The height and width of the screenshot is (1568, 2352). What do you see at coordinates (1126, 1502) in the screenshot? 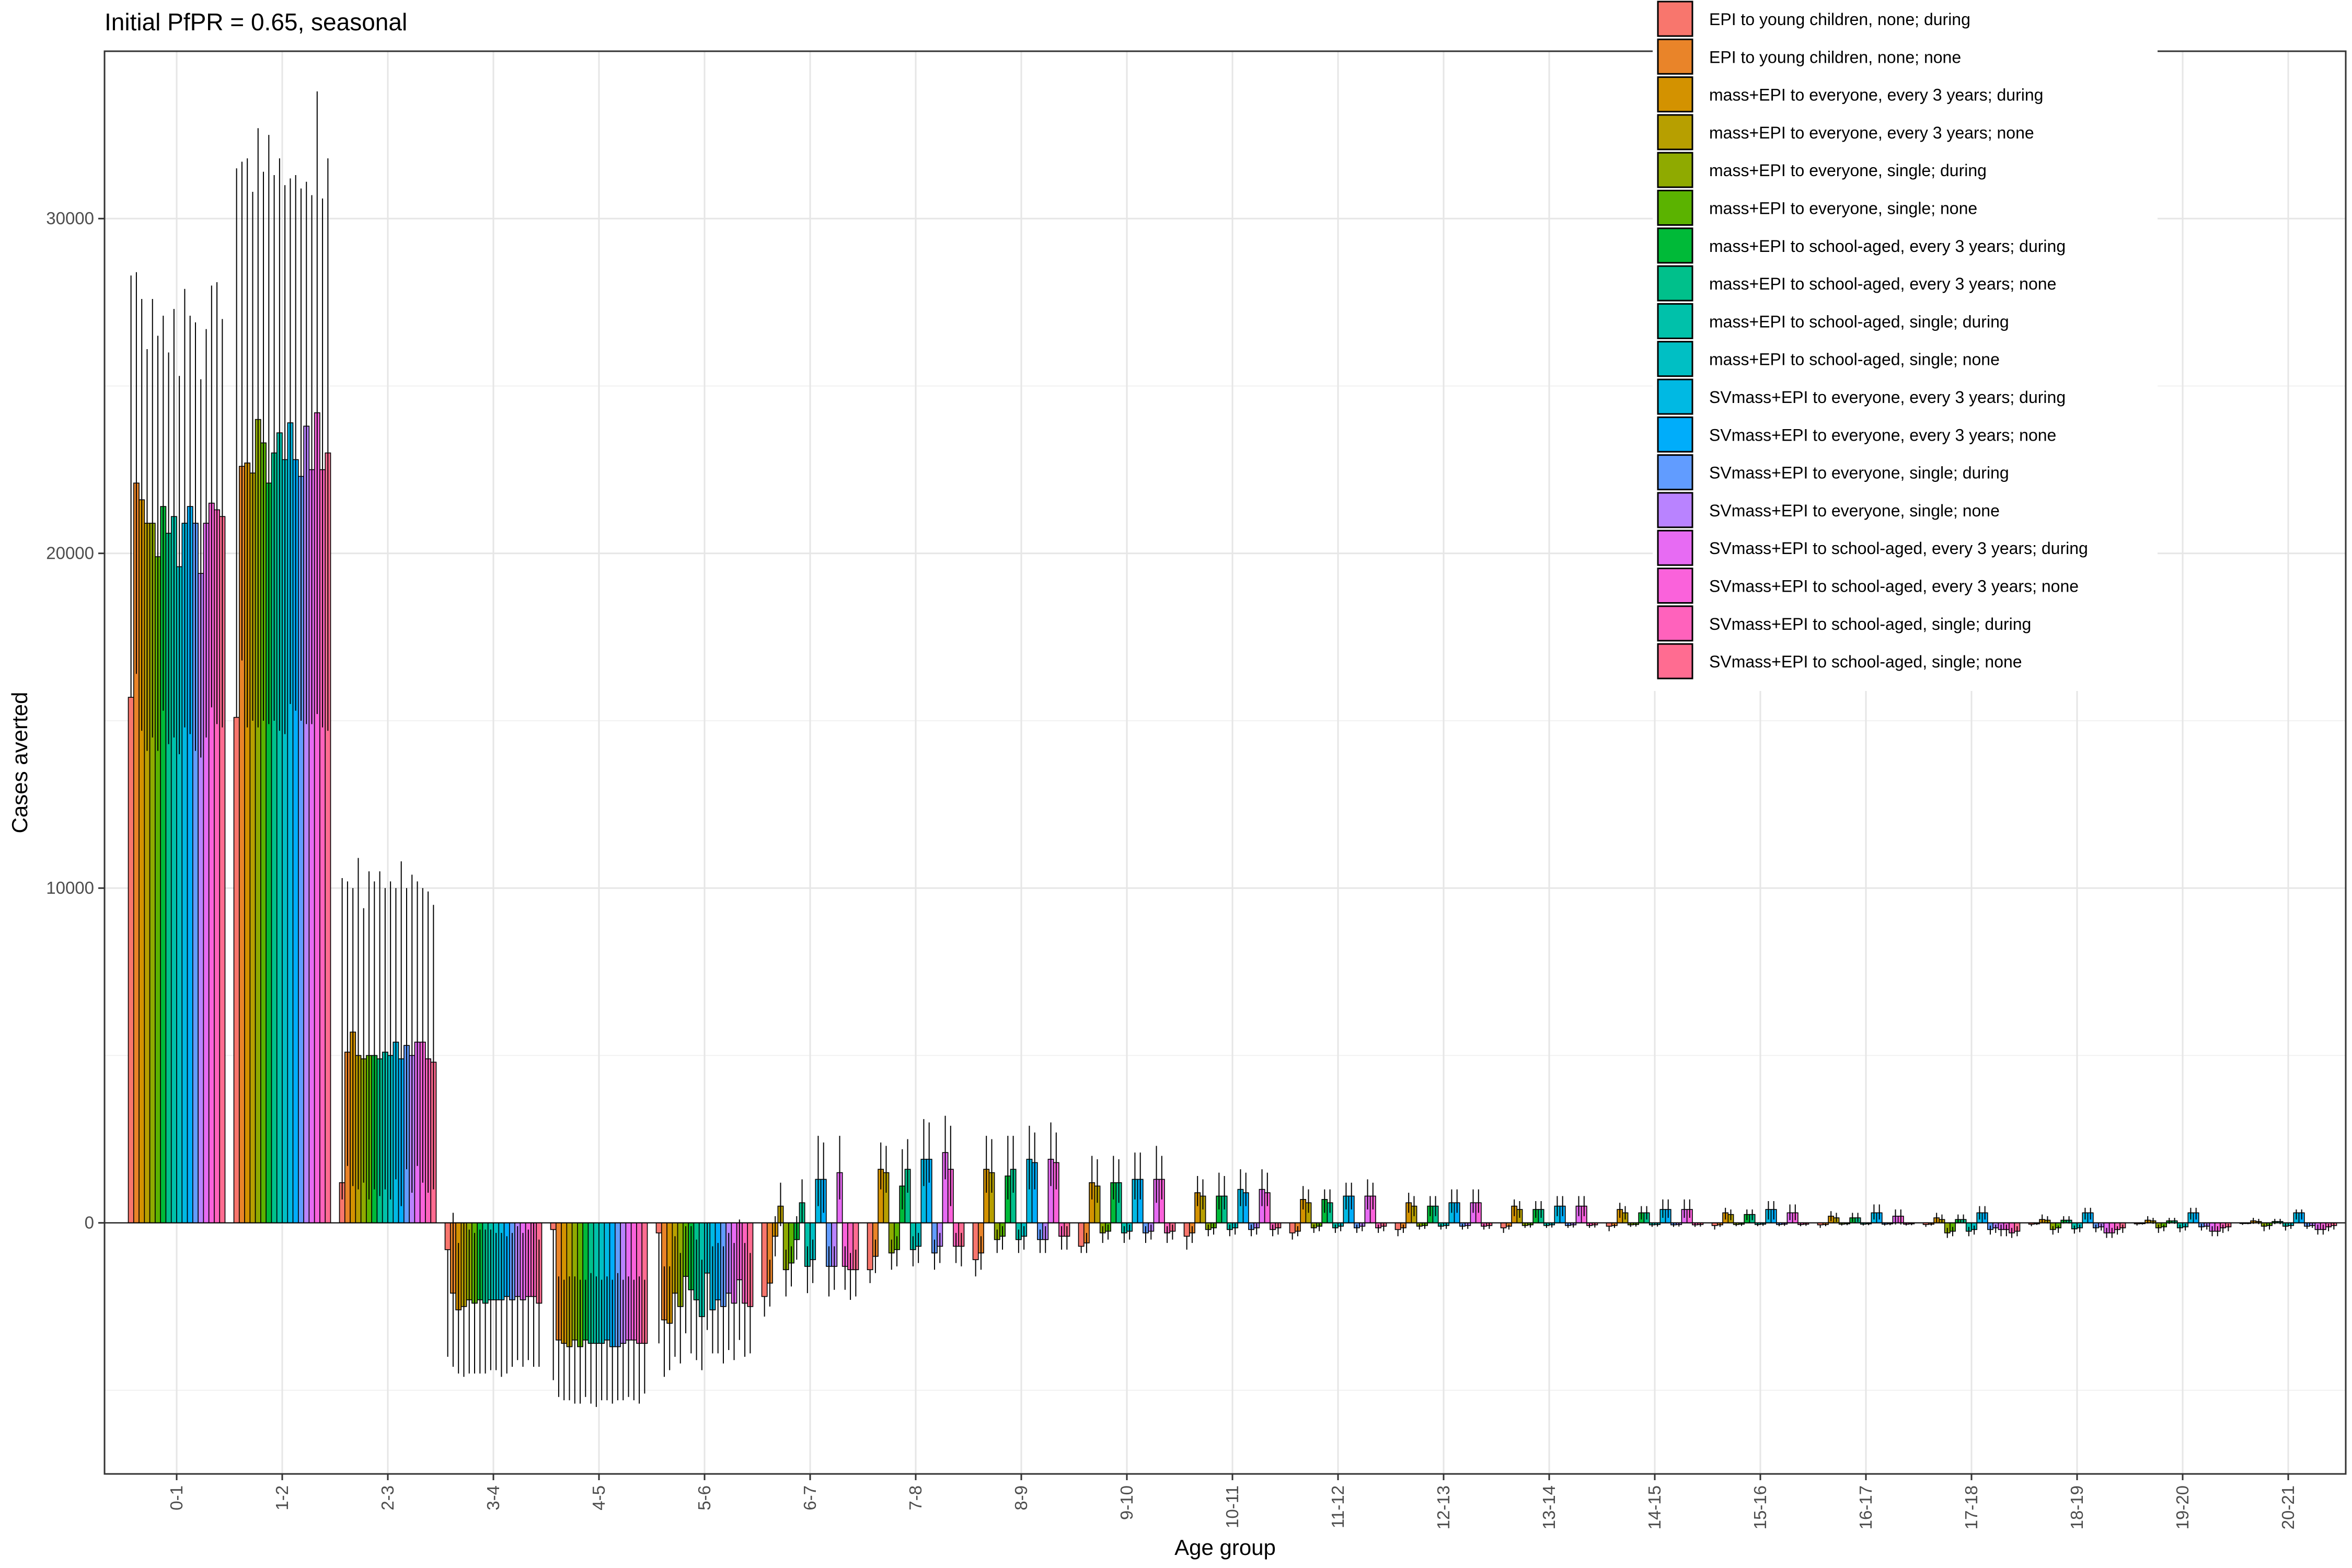
I see `x-tick-label: 9-10` at bounding box center [1126, 1502].